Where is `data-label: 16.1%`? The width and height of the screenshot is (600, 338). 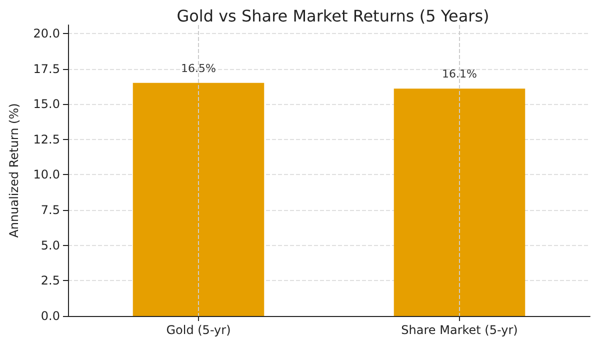
data-label: 16.1% is located at coordinates (459, 74).